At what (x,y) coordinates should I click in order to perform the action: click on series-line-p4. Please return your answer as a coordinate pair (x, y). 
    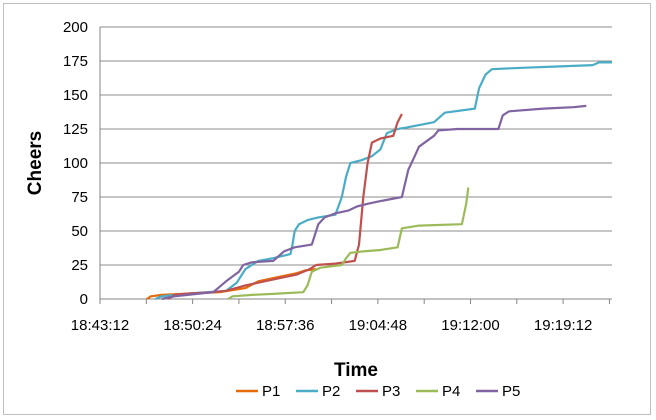
    Looking at the image, I should click on (348, 243).